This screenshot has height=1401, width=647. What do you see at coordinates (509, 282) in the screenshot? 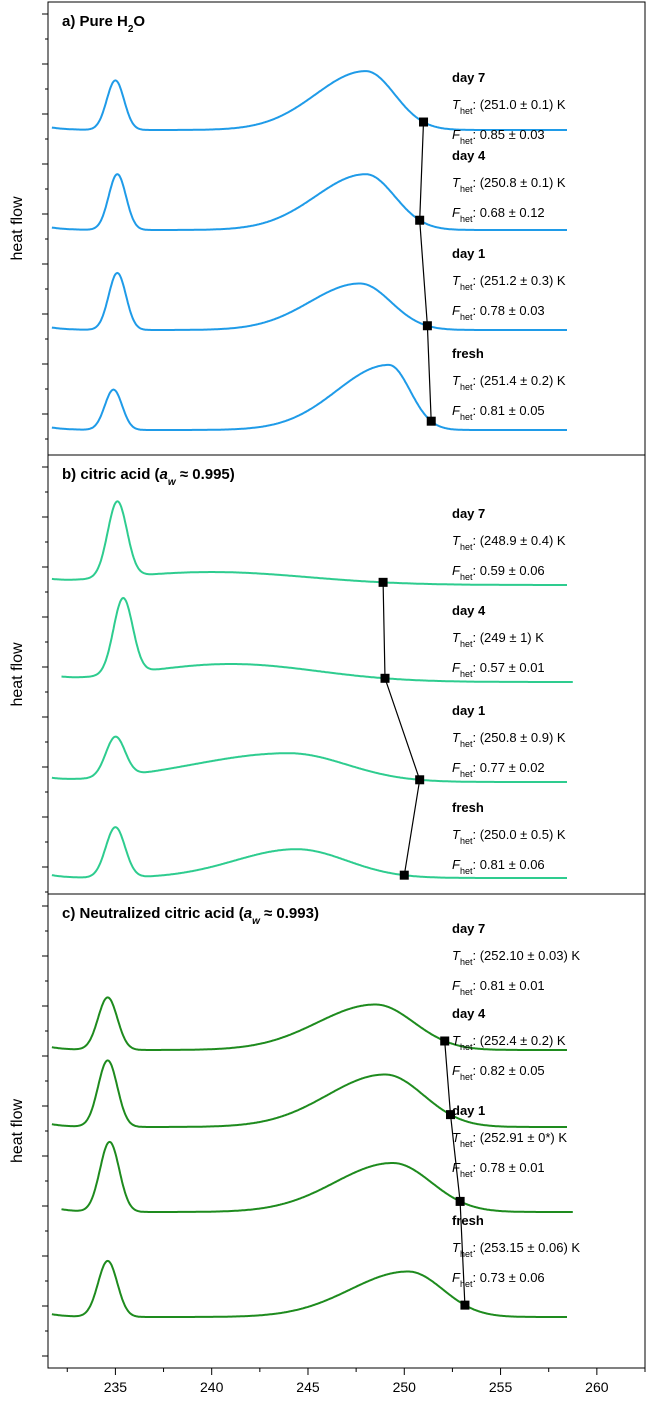
I see `t-het-label: Thet: (251.2 ± 0.3) K` at bounding box center [509, 282].